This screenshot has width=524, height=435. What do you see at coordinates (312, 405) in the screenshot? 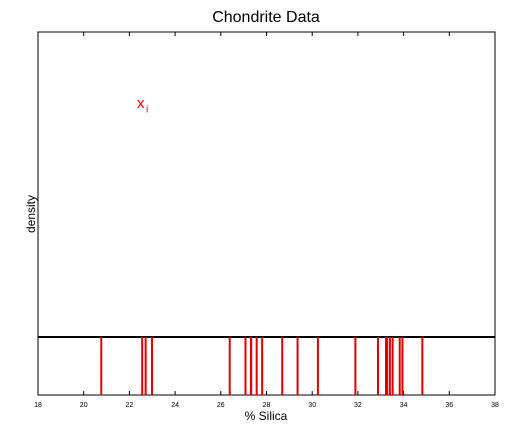
I see `x-tick-label: 30` at bounding box center [312, 405].